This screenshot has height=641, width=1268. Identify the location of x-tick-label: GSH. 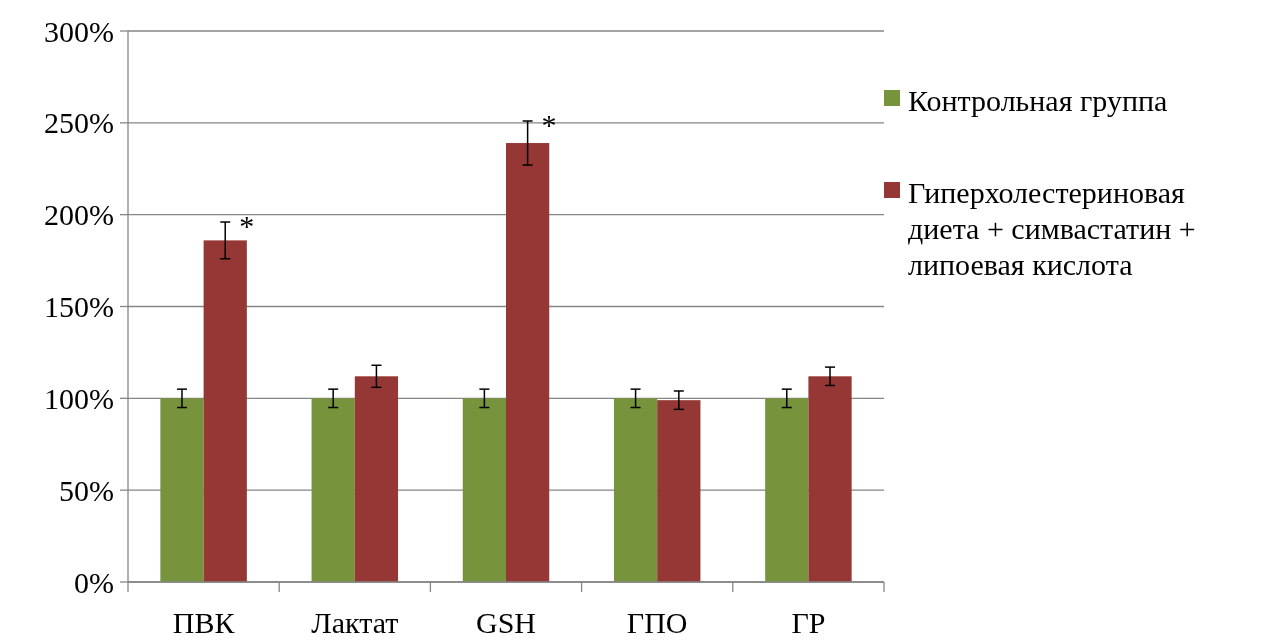
(506, 622).